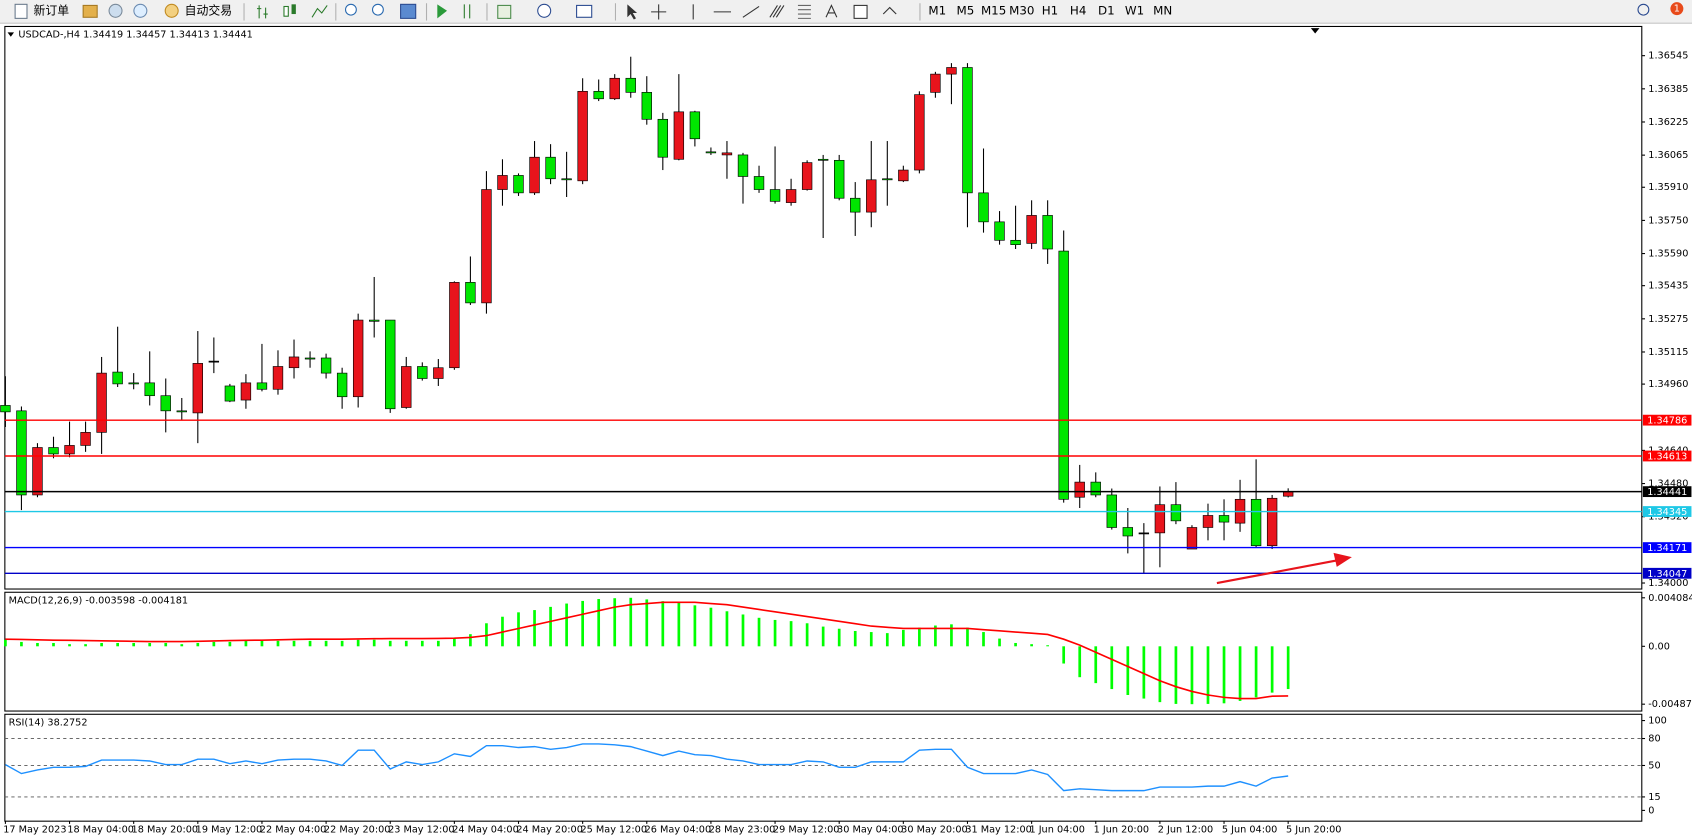  Describe the element at coordinates (504, 11) in the screenshot. I see `indicators-icon` at that location.